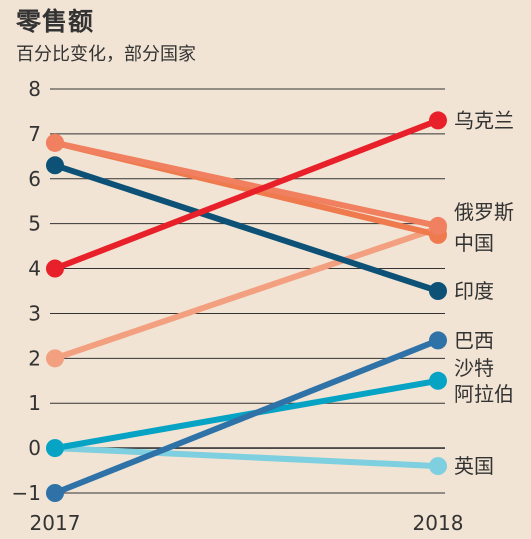  What do you see at coordinates (474, 291) in the screenshot?
I see `series-label: 印度` at bounding box center [474, 291].